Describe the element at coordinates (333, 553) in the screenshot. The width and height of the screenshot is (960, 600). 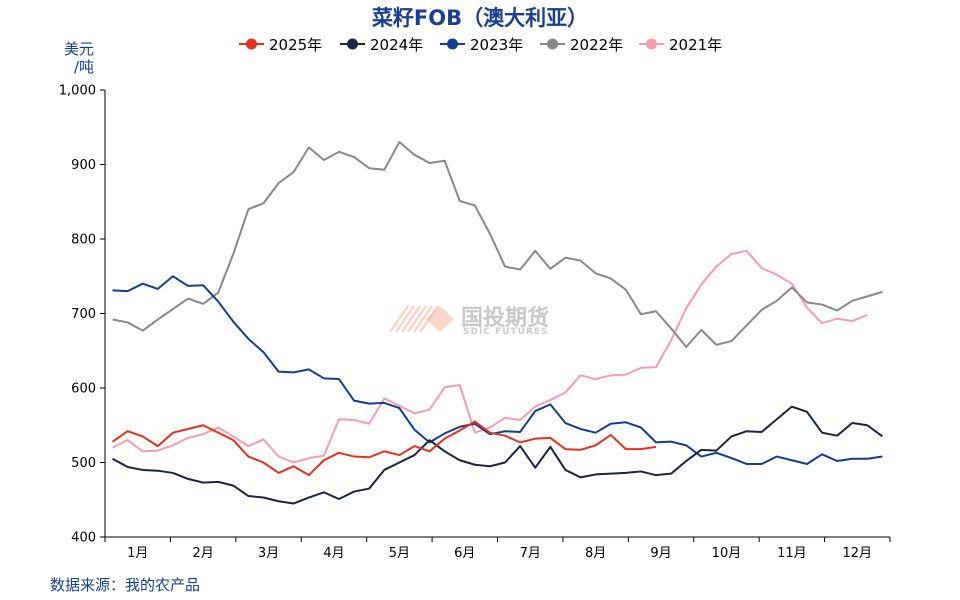
I see `x-tick-label: 4月` at that location.